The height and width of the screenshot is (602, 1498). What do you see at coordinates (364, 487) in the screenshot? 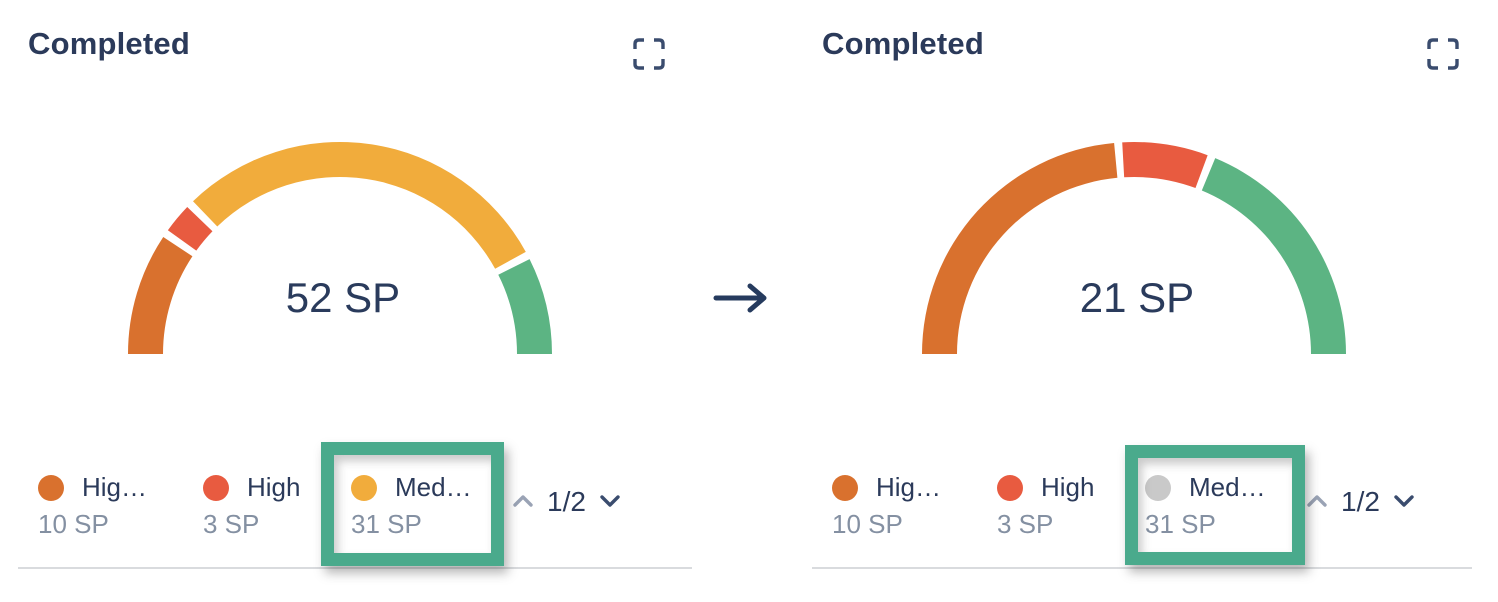
I see `legend-dot-medium` at bounding box center [364, 487].